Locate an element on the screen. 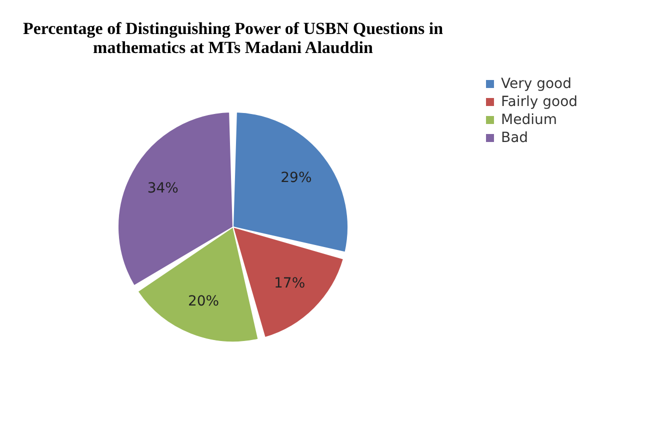  data-label: 20% is located at coordinates (204, 301).